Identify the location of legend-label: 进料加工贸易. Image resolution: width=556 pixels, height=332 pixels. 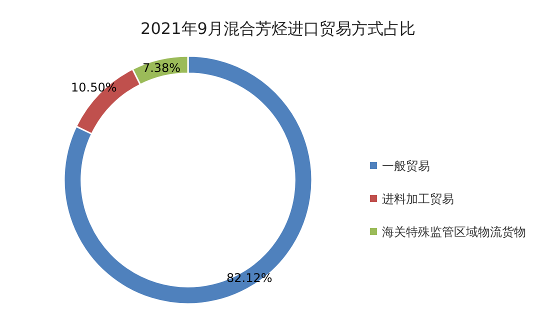
(418, 199).